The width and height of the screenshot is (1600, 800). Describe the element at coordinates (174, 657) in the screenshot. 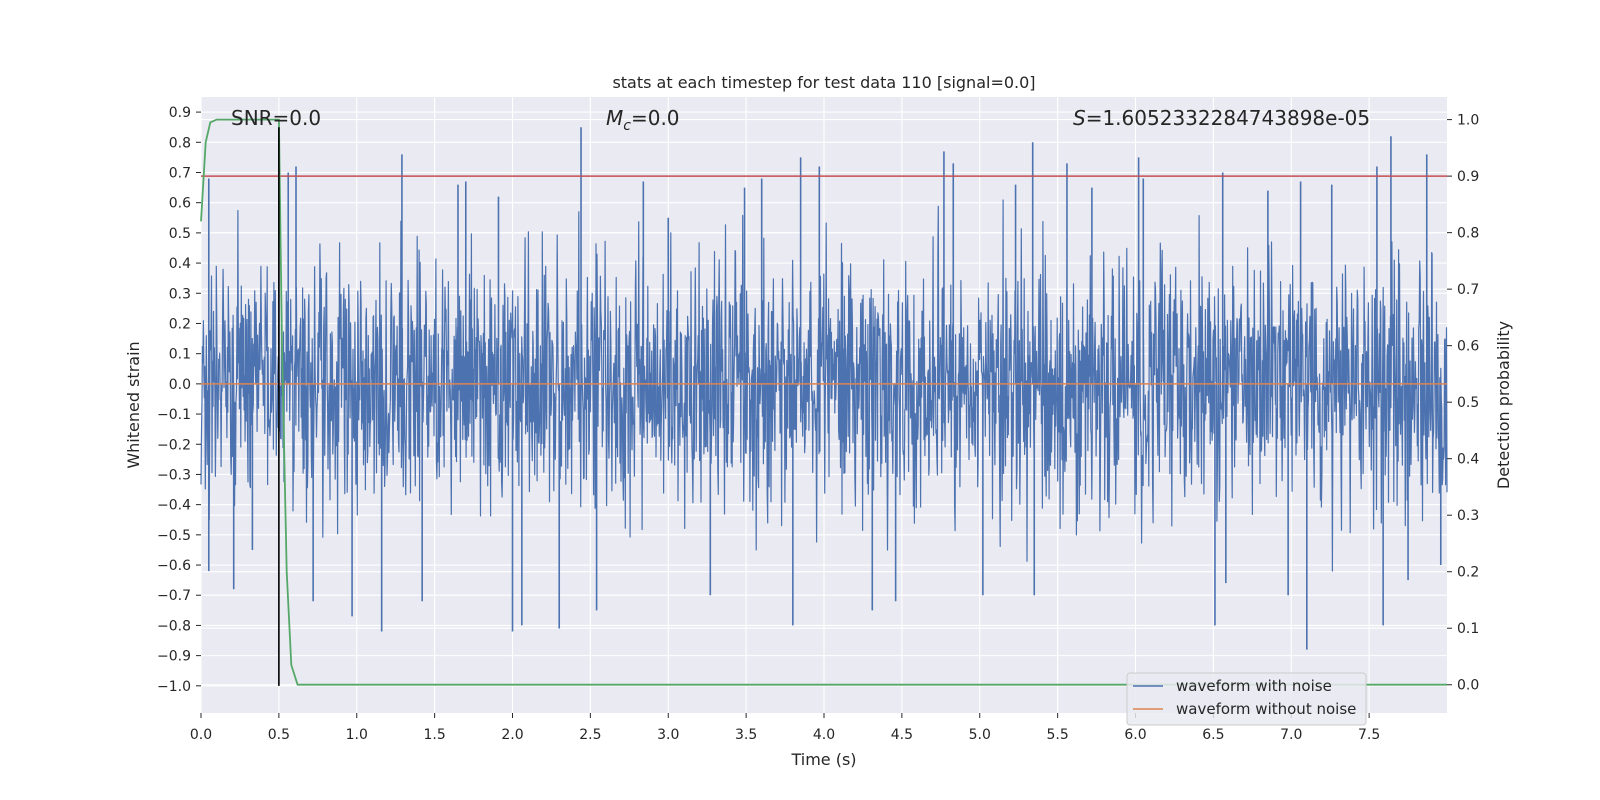

I see `y-tick-label: −0.9` at that location.